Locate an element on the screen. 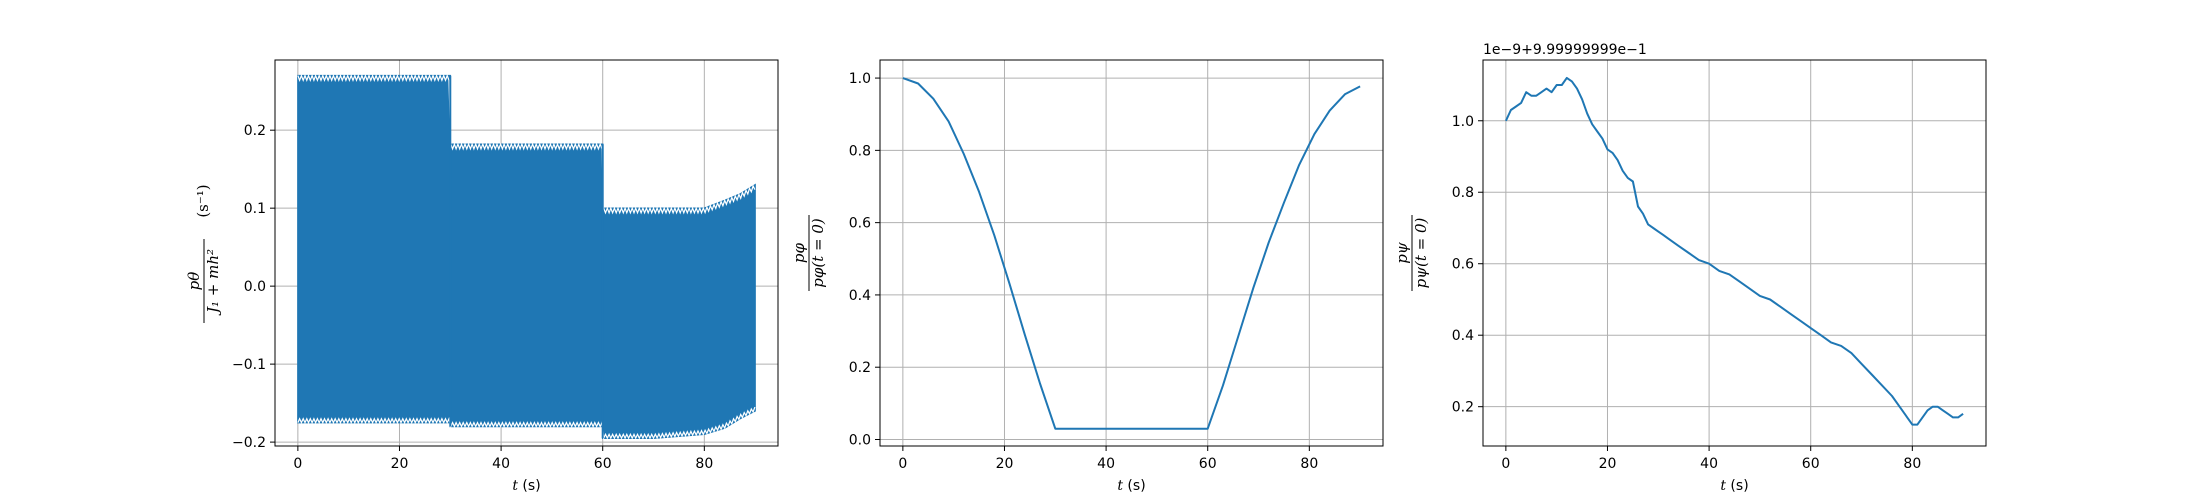 Image resolution: width=2200 pixels, height=500 pixels. y-axis-label-numerator: pψ is located at coordinates (1402, 253).